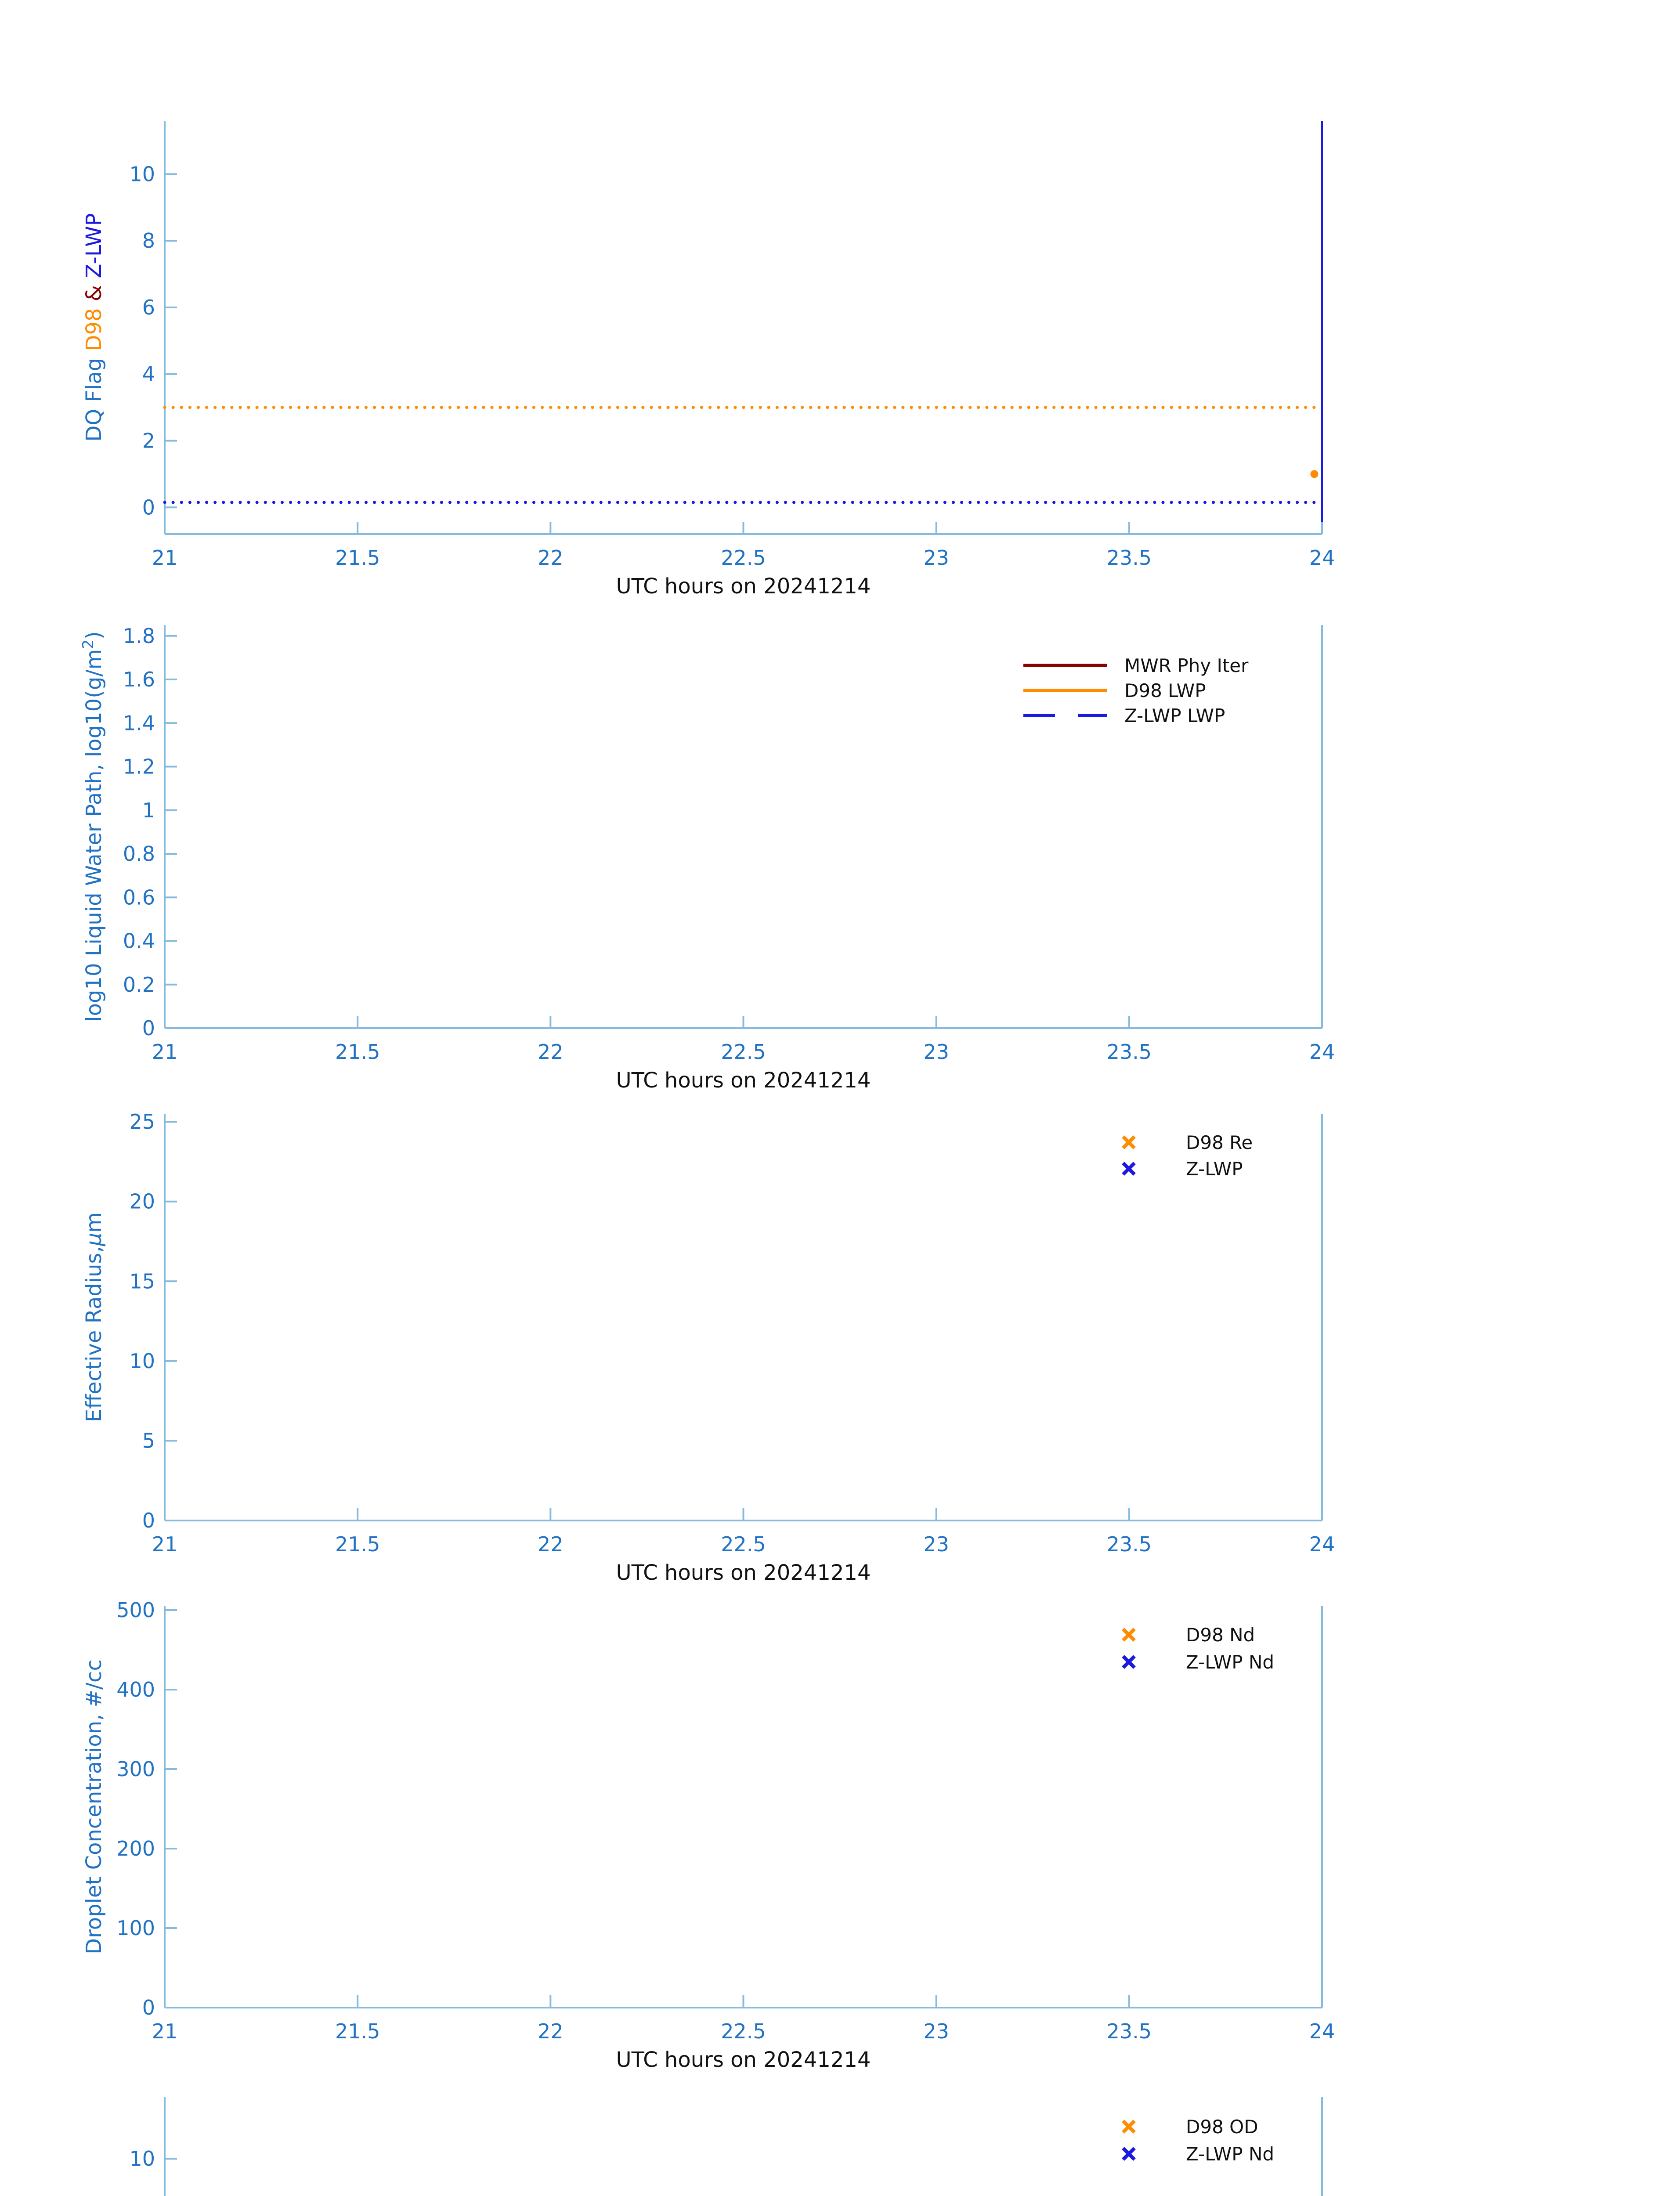  I want to click on y-tick-label: 0.4, so click(139, 941).